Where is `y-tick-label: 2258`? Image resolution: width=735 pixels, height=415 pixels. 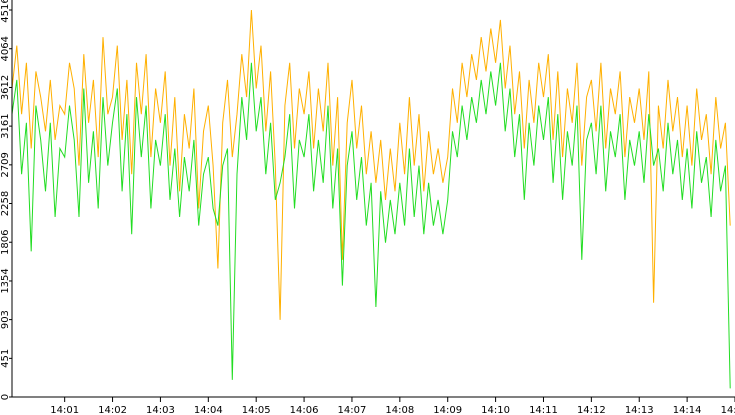 y-tick-label: 2258 is located at coordinates (5, 203).